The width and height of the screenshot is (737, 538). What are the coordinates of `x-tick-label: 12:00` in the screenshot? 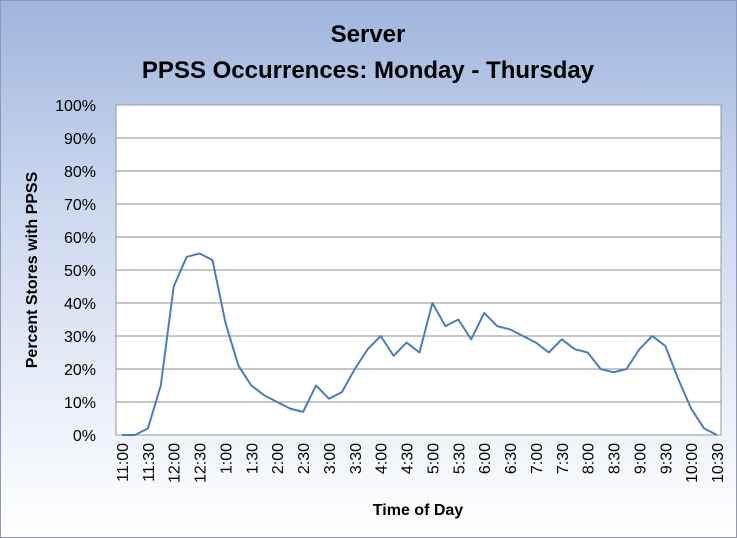 It's located at (175, 463).